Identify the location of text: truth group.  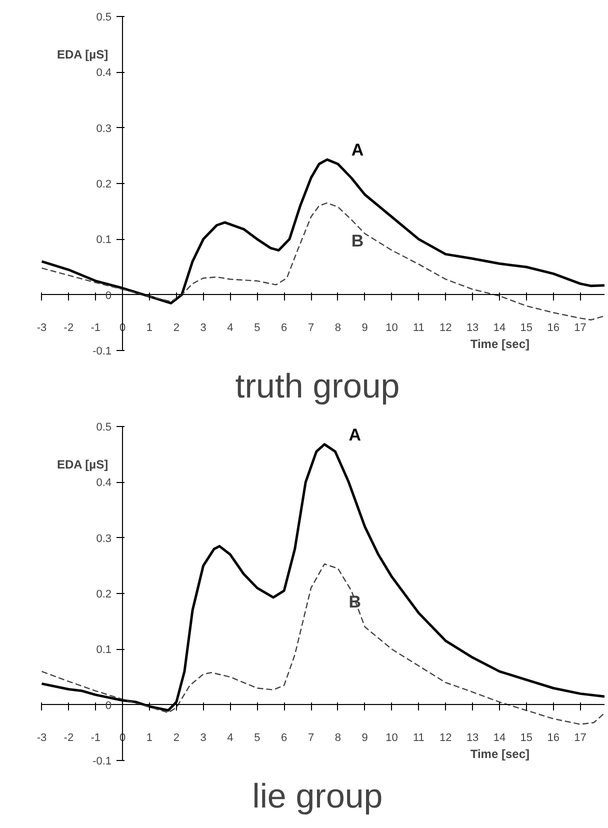
(317, 387).